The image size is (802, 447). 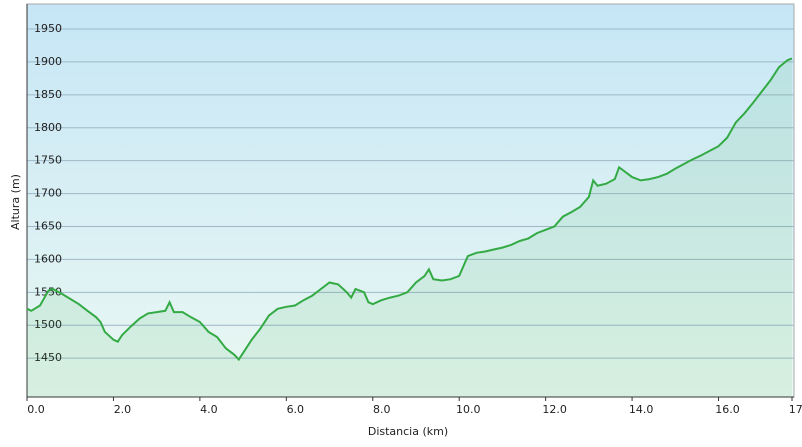 What do you see at coordinates (48, 127) in the screenshot?
I see `y-tick-label: 1800` at bounding box center [48, 127].